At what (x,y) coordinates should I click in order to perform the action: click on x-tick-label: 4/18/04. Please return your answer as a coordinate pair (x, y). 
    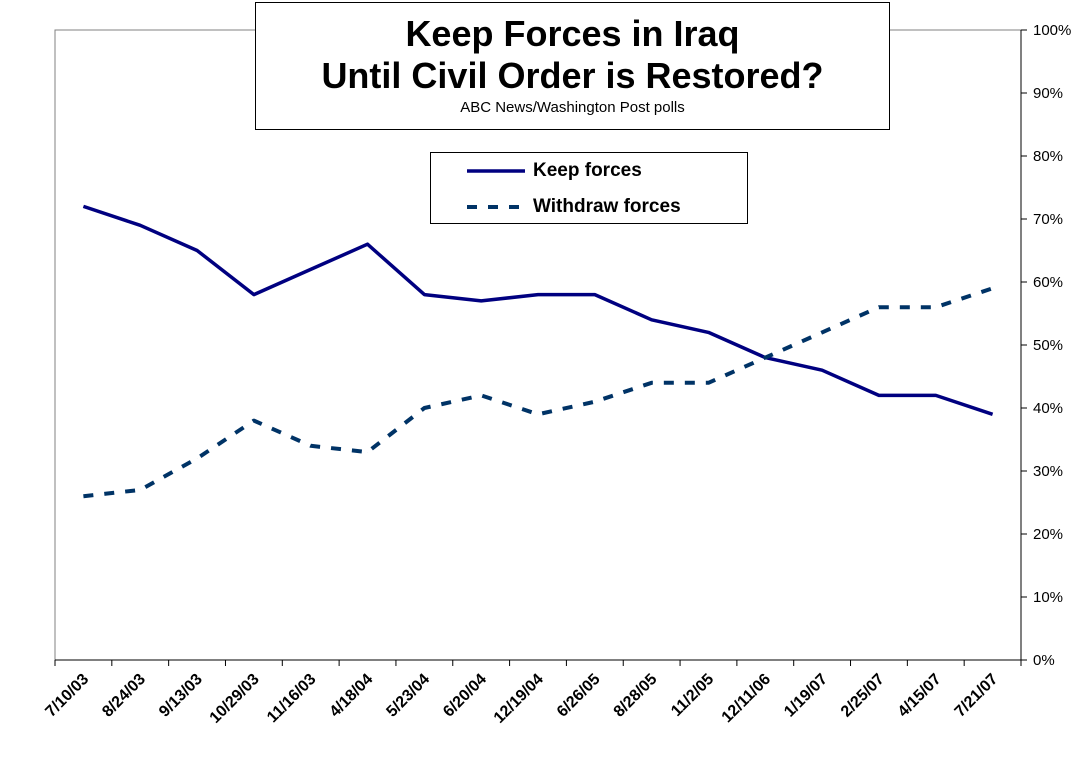
    Looking at the image, I should click on (352, 696).